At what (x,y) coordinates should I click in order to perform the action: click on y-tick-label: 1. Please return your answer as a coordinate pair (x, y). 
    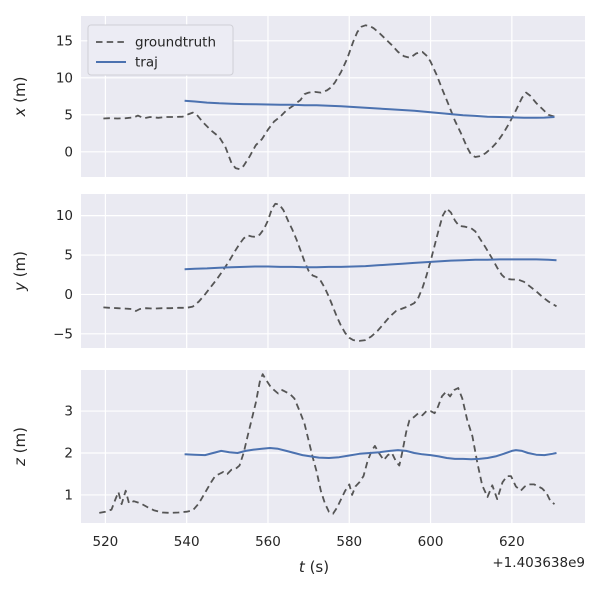
    Looking at the image, I should click on (68, 495).